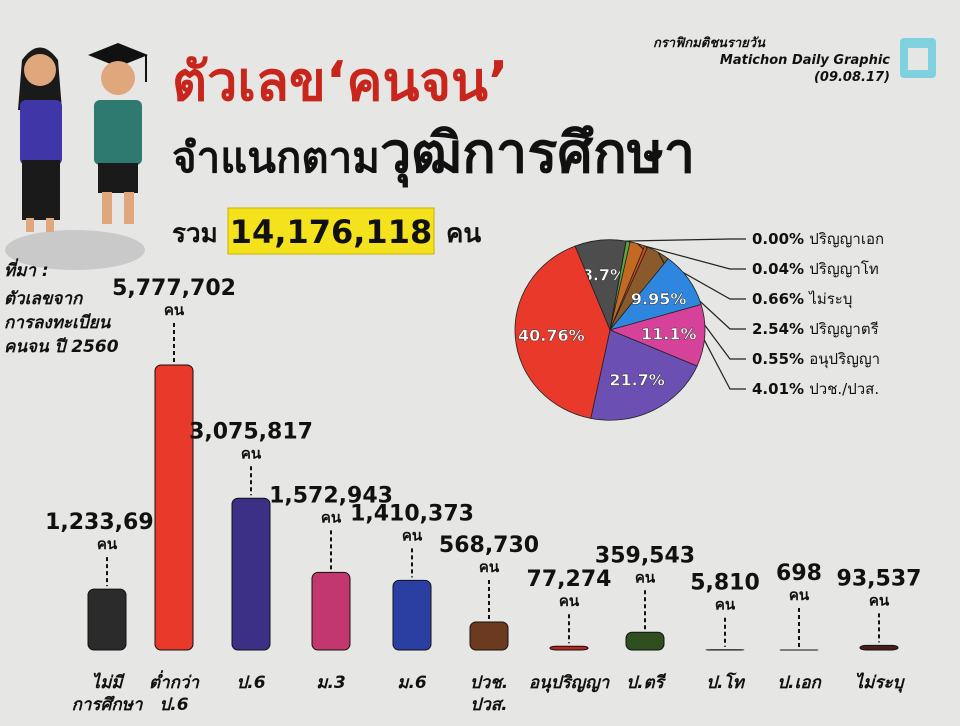  Describe the element at coordinates (778, 269) in the screenshot. I see `slice-value: 0.04%` at that location.